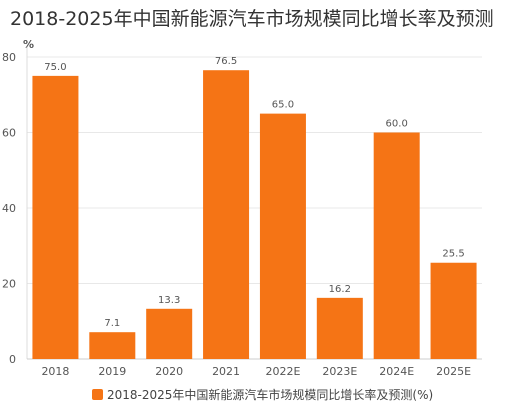 The height and width of the screenshot is (414, 525). I want to click on x-tick-label-2024E: 2024E, so click(396, 371).